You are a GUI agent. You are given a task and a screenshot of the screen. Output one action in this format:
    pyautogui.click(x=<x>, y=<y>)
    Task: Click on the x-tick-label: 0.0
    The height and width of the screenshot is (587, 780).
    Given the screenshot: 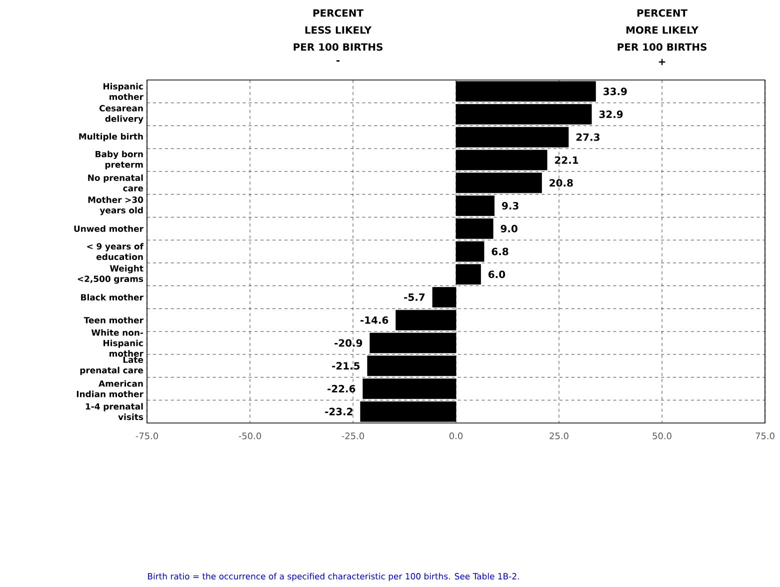 What is the action you would take?
    pyautogui.click(x=456, y=436)
    